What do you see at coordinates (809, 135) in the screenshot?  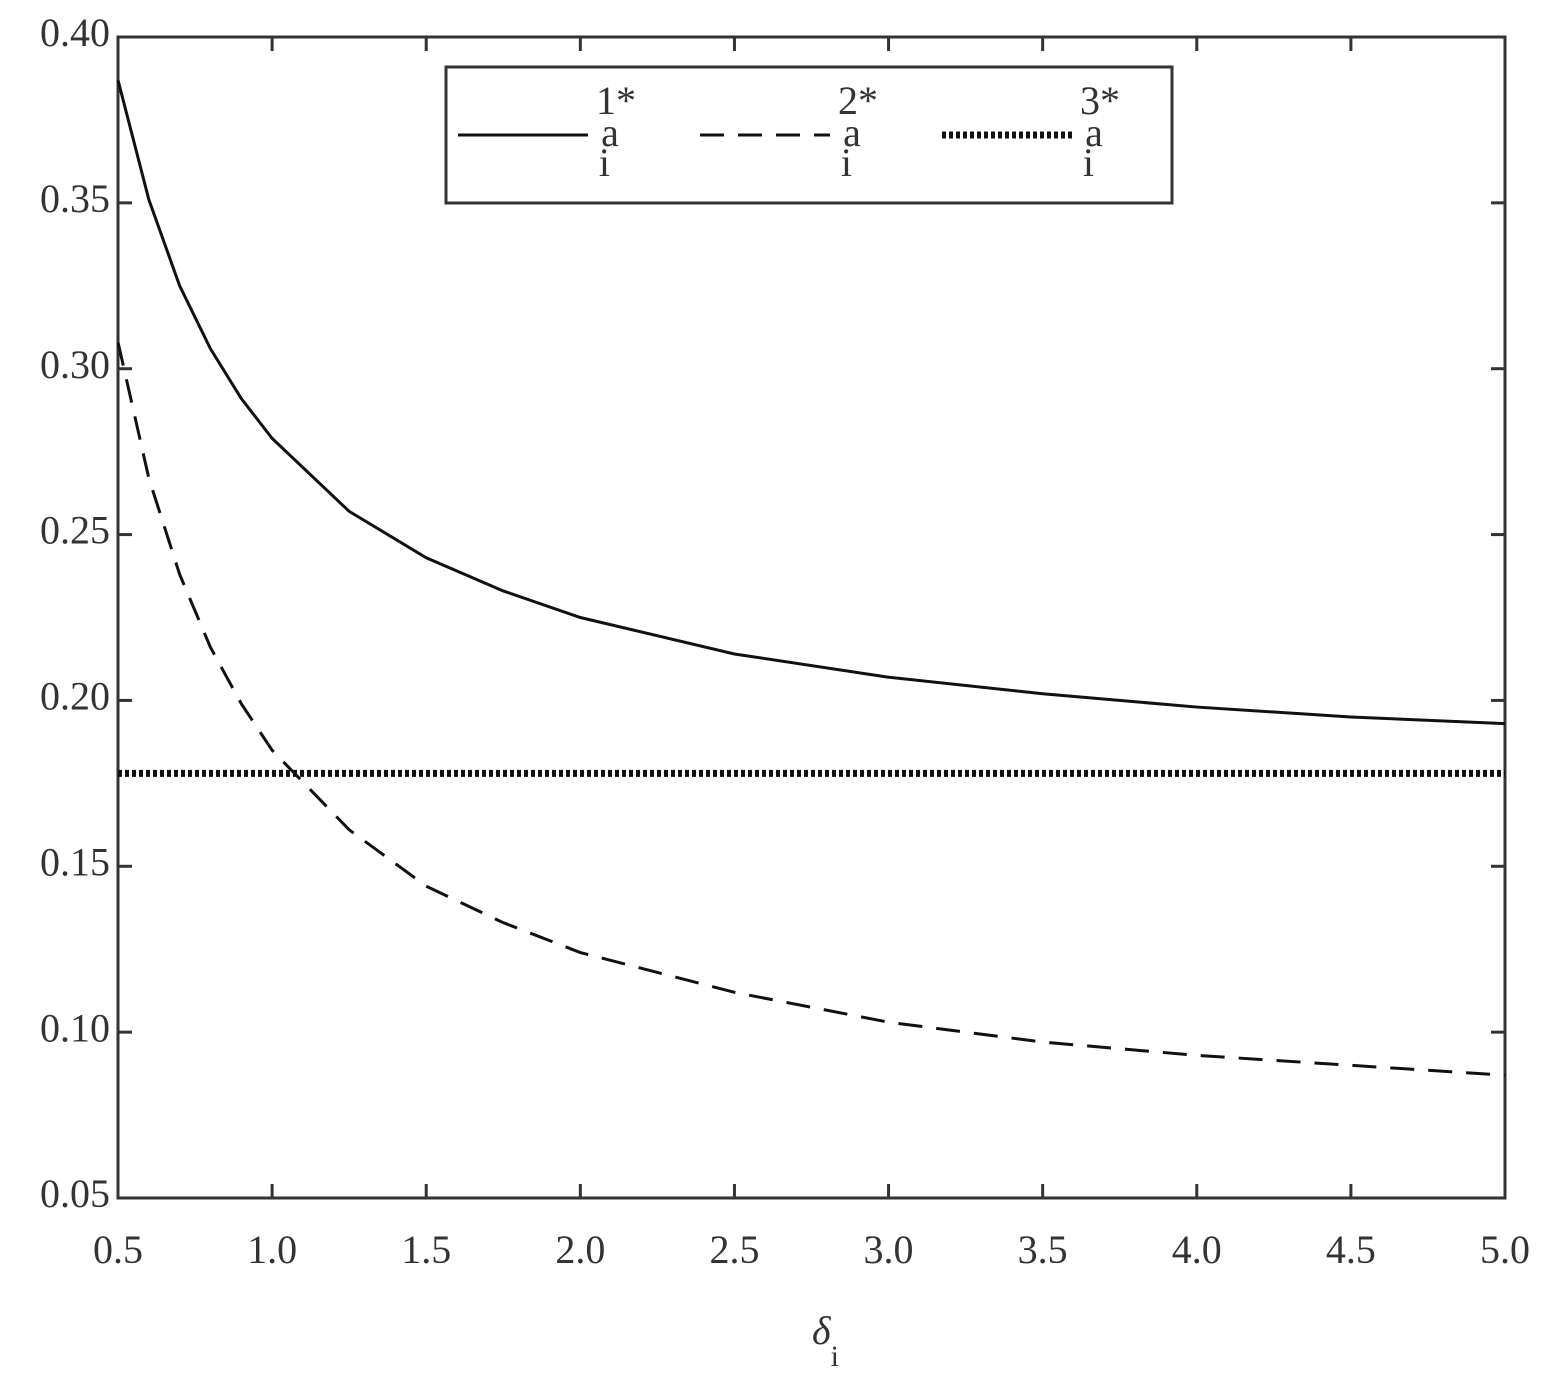 I see `legend: a i1*a i2*a i3*` at bounding box center [809, 135].